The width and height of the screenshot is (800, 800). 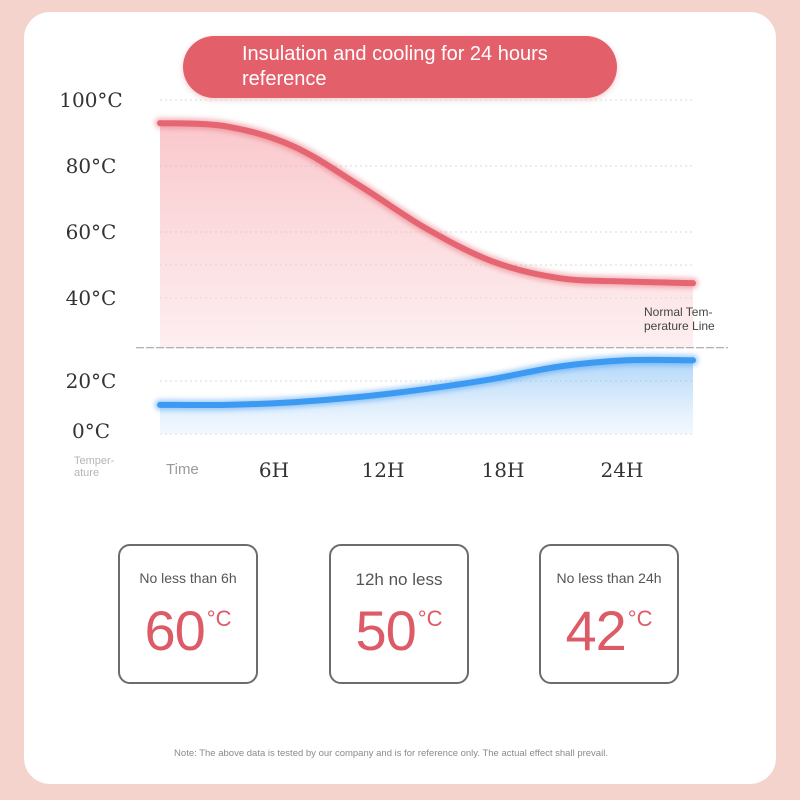 I want to click on stat-number: 50, so click(x=386, y=630).